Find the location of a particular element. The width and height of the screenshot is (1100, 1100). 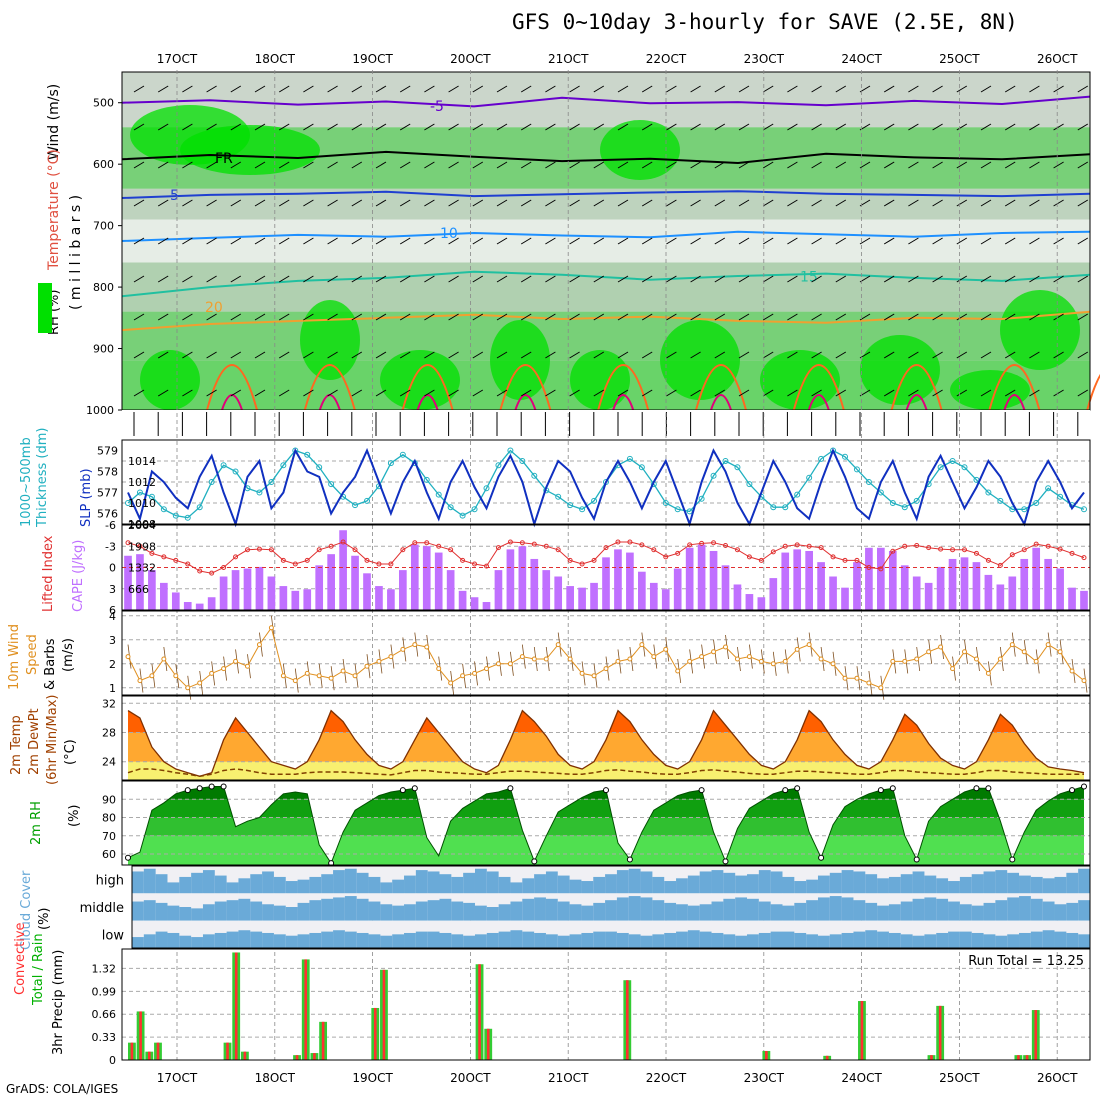

rh-tick: 90 is located at coordinates (109, 799).